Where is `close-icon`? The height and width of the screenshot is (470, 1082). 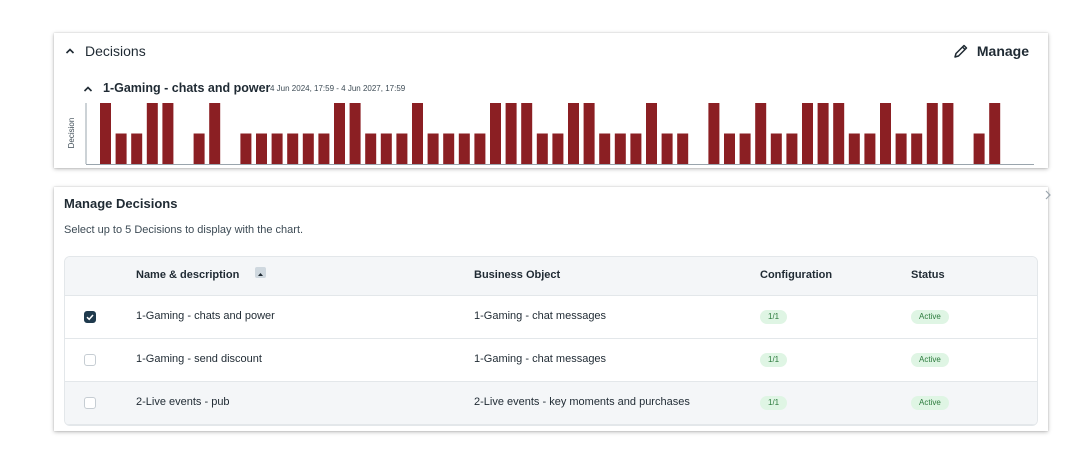
close-icon is located at coordinates (1049, 195).